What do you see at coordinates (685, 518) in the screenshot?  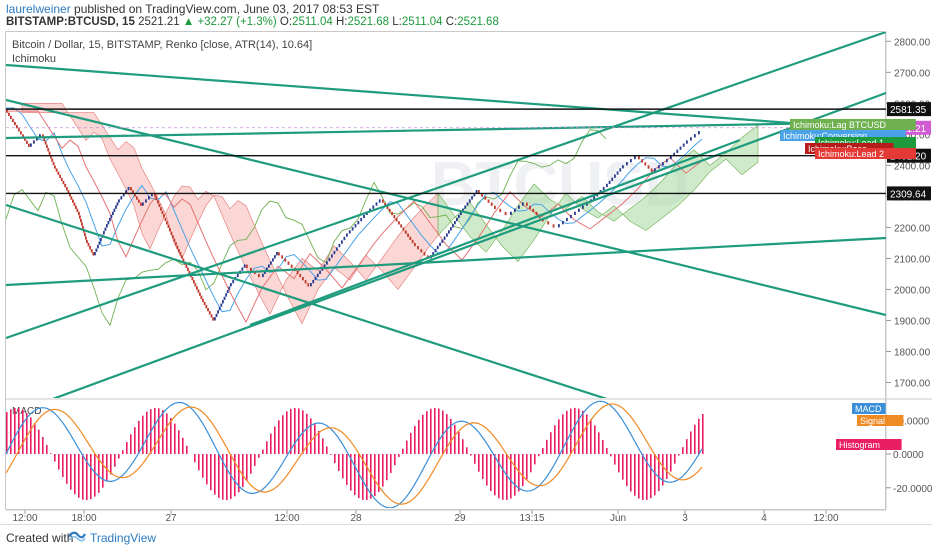 I see `time-tick-label: 3` at bounding box center [685, 518].